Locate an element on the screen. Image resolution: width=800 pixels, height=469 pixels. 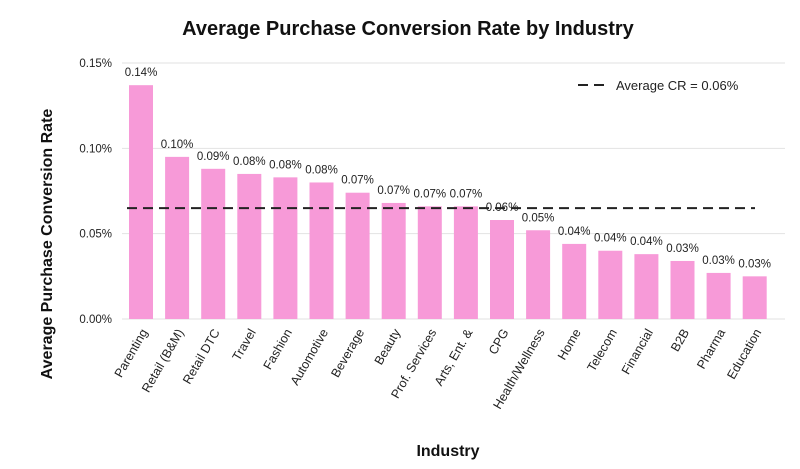
category-label: Education is located at coordinates (744, 353).